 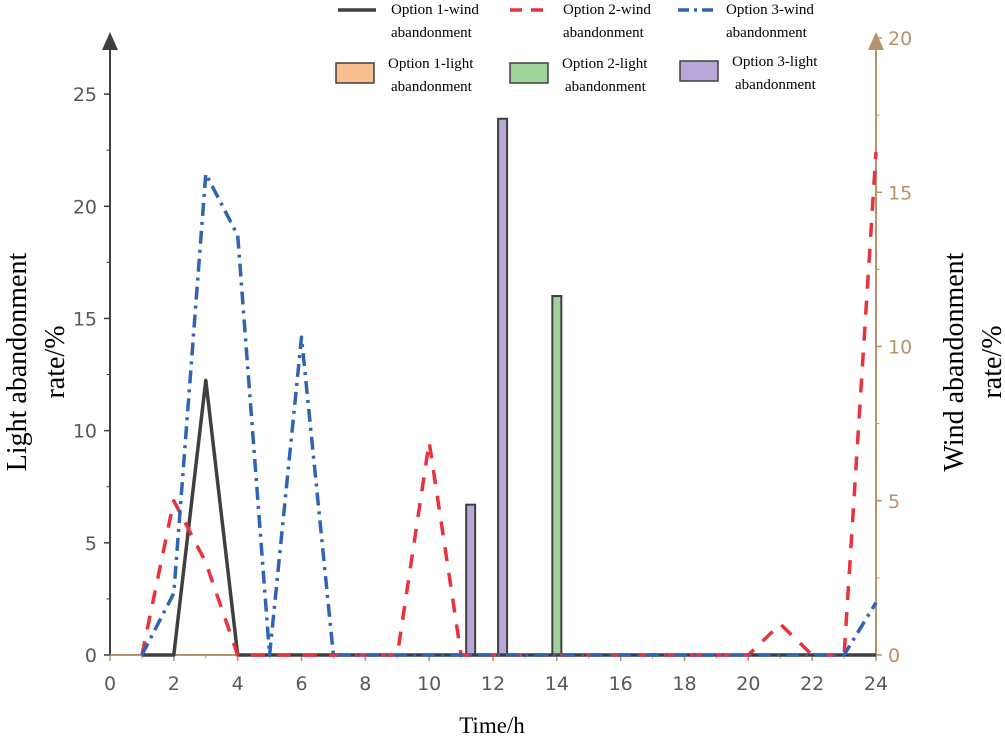 I want to click on legend-label-option2-wind-line2: abandonment, so click(x=604, y=33).